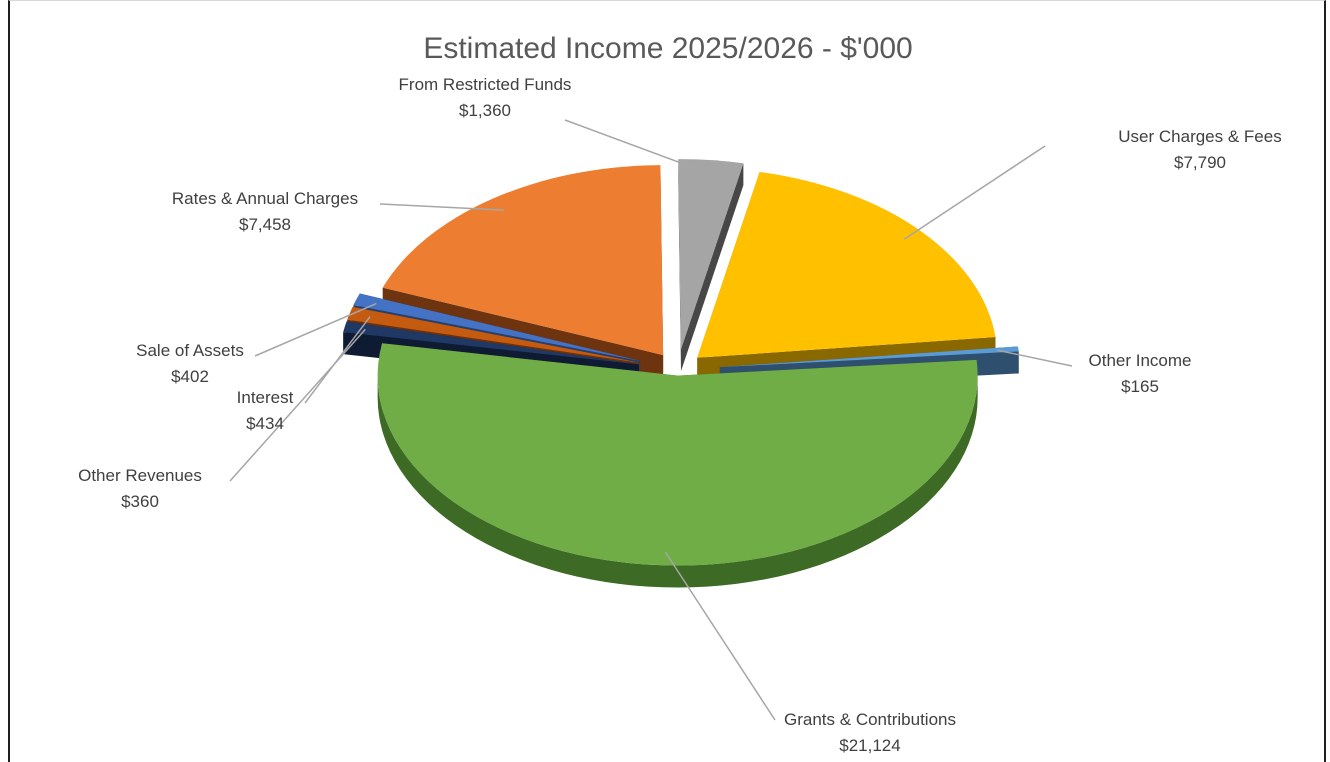 Image resolution: width=1330 pixels, height=762 pixels. I want to click on slice-grants-contributions, so click(677, 465).